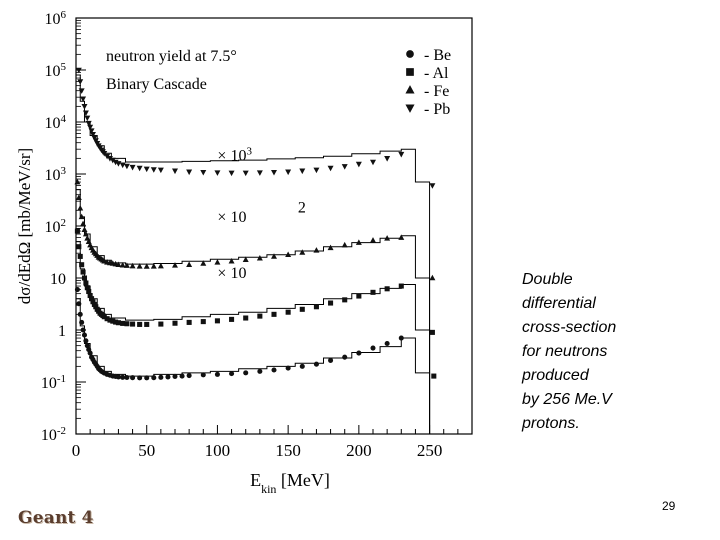  Describe the element at coordinates (436, 91) in the screenshot. I see `legend-label: - Fe` at that location.